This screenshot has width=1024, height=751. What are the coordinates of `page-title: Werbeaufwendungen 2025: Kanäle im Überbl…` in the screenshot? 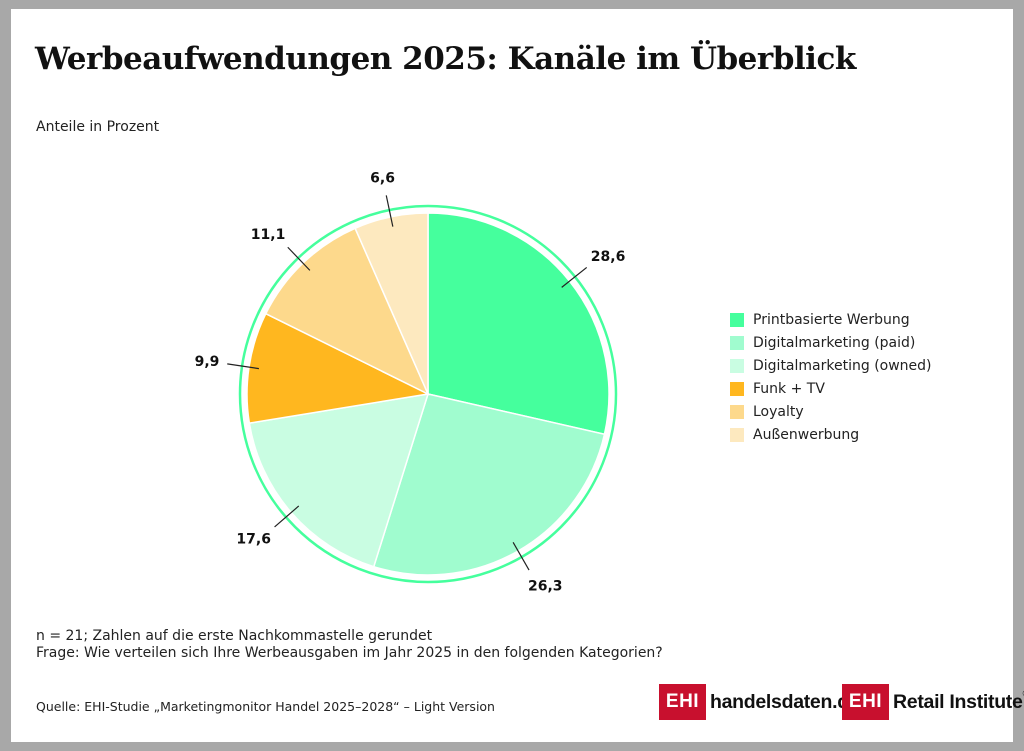 It's located at (445, 59).